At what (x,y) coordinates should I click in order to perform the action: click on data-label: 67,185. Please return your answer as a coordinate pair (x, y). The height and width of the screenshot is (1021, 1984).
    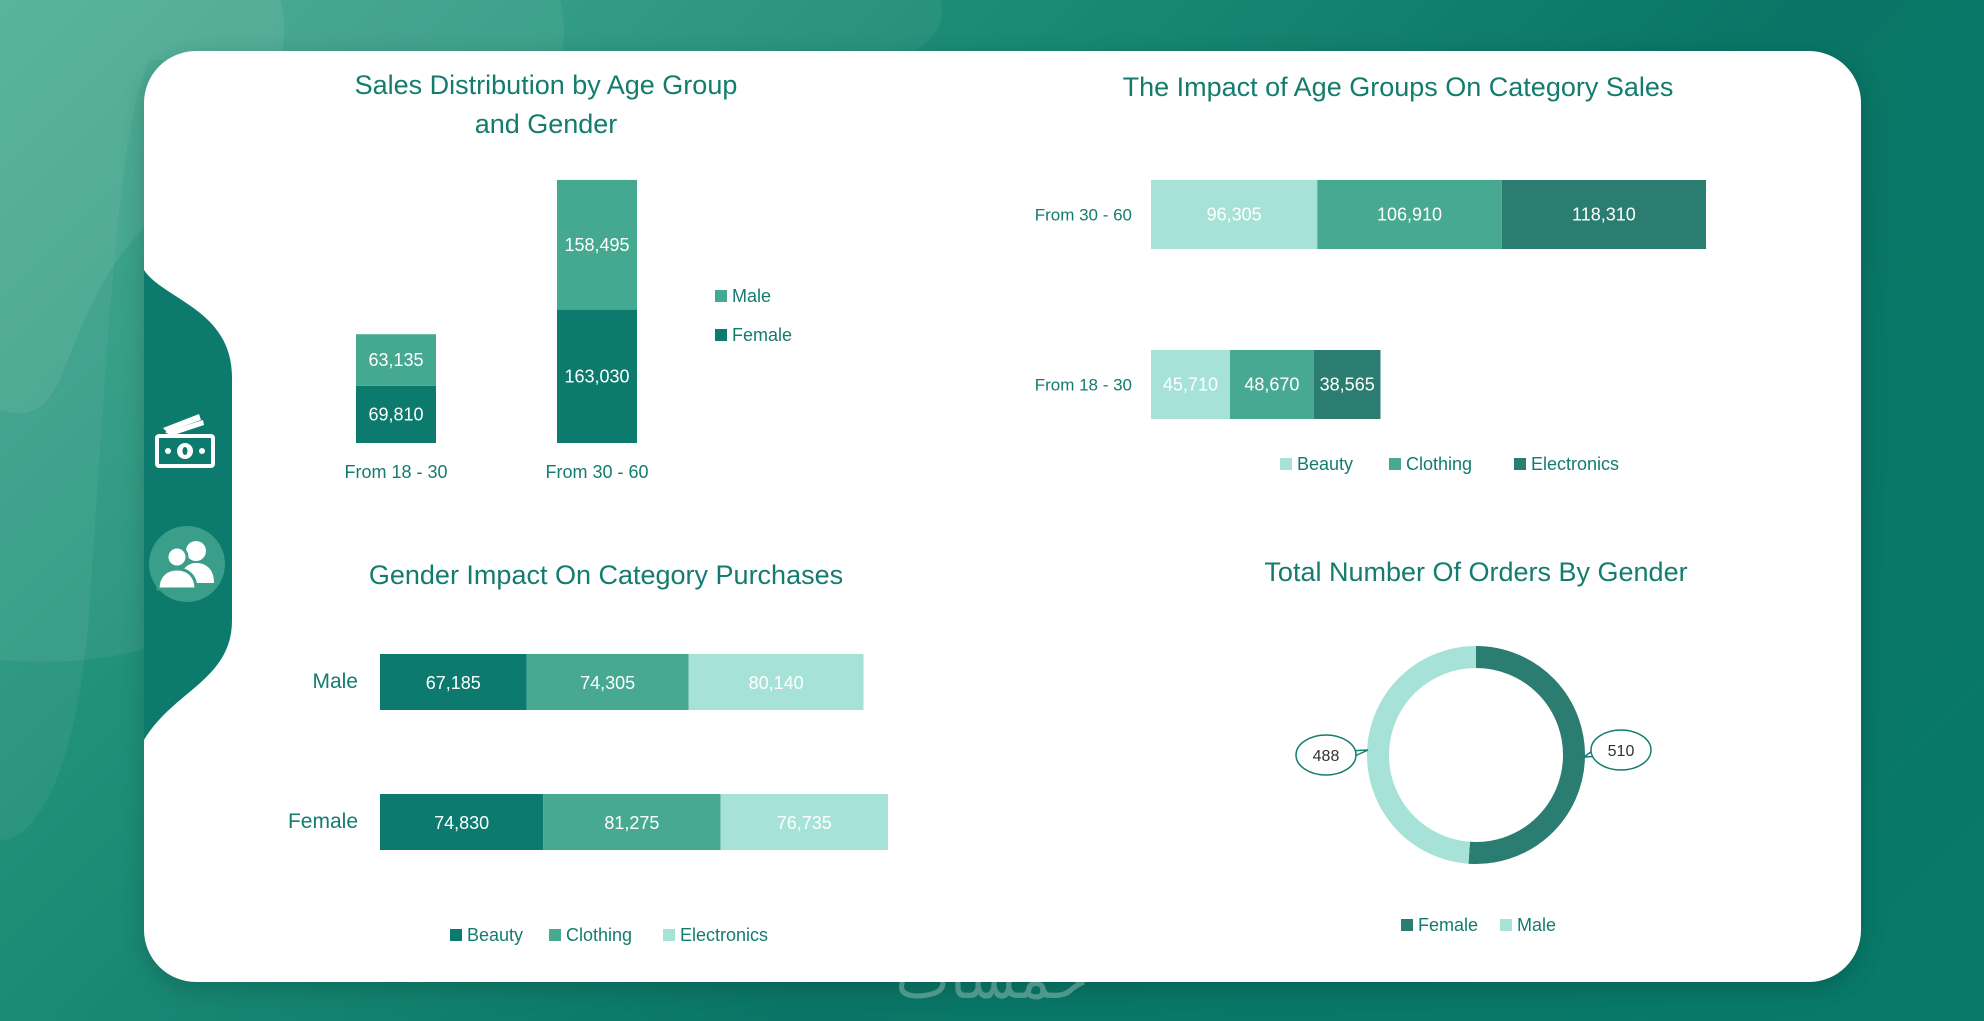
    Looking at the image, I should click on (453, 683).